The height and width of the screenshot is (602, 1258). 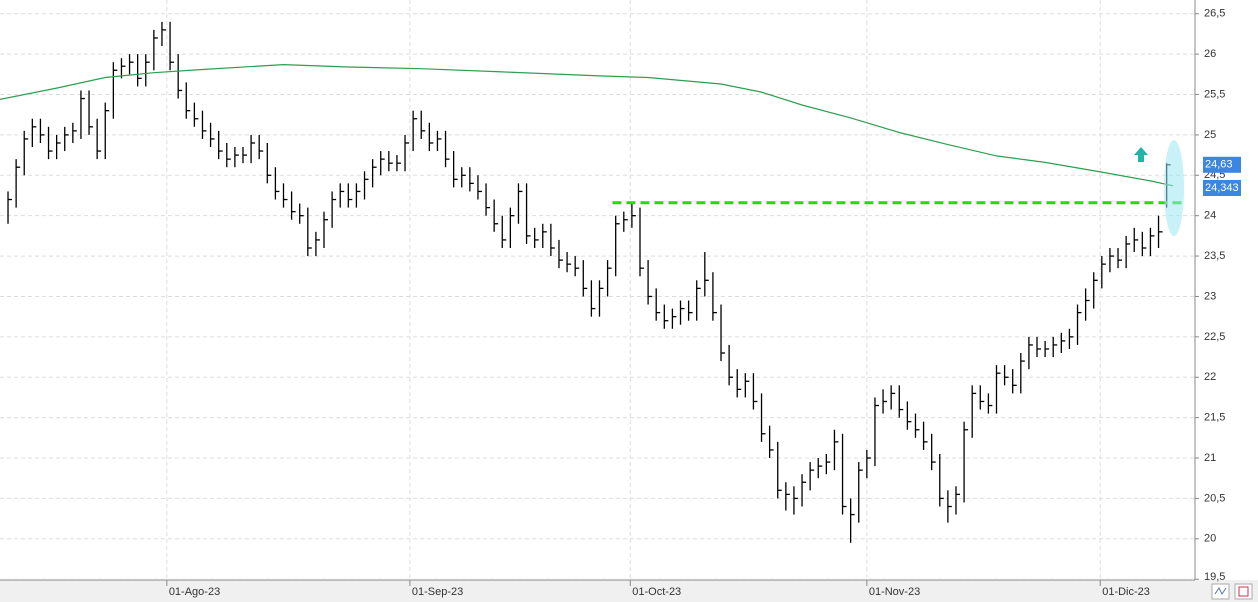 What do you see at coordinates (1214, 337) in the screenshot?
I see `y-tick-label: 22,5` at bounding box center [1214, 337].